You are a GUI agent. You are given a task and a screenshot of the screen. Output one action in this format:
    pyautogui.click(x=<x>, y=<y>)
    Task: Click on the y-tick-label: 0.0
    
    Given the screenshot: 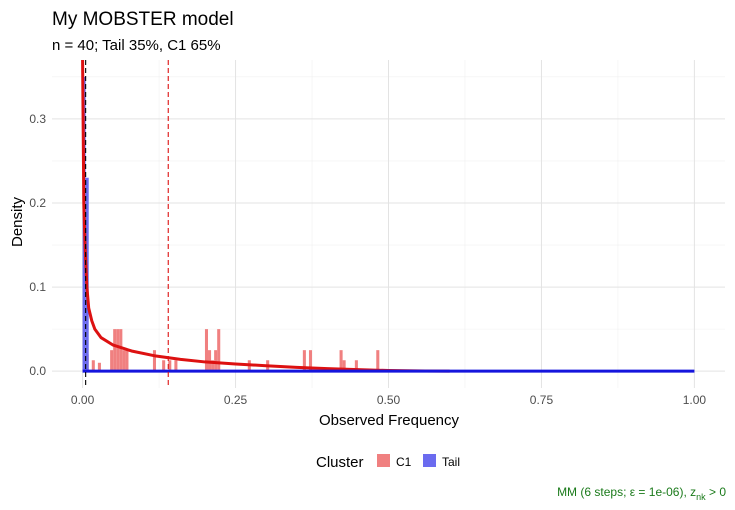 What is the action you would take?
    pyautogui.click(x=37, y=371)
    